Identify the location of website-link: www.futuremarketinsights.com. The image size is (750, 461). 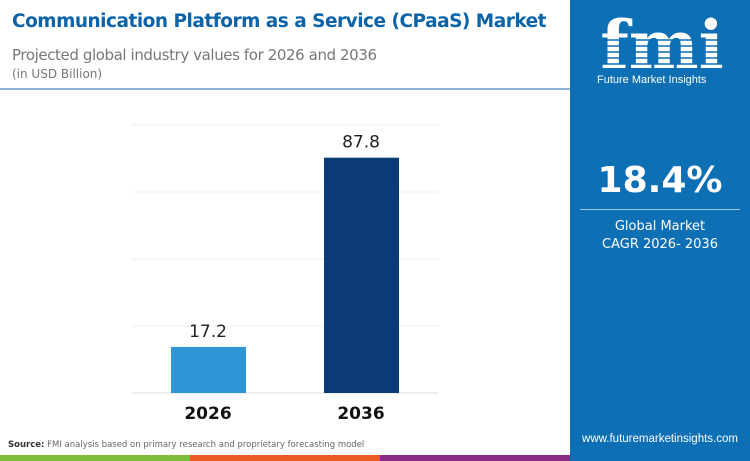
(660, 439).